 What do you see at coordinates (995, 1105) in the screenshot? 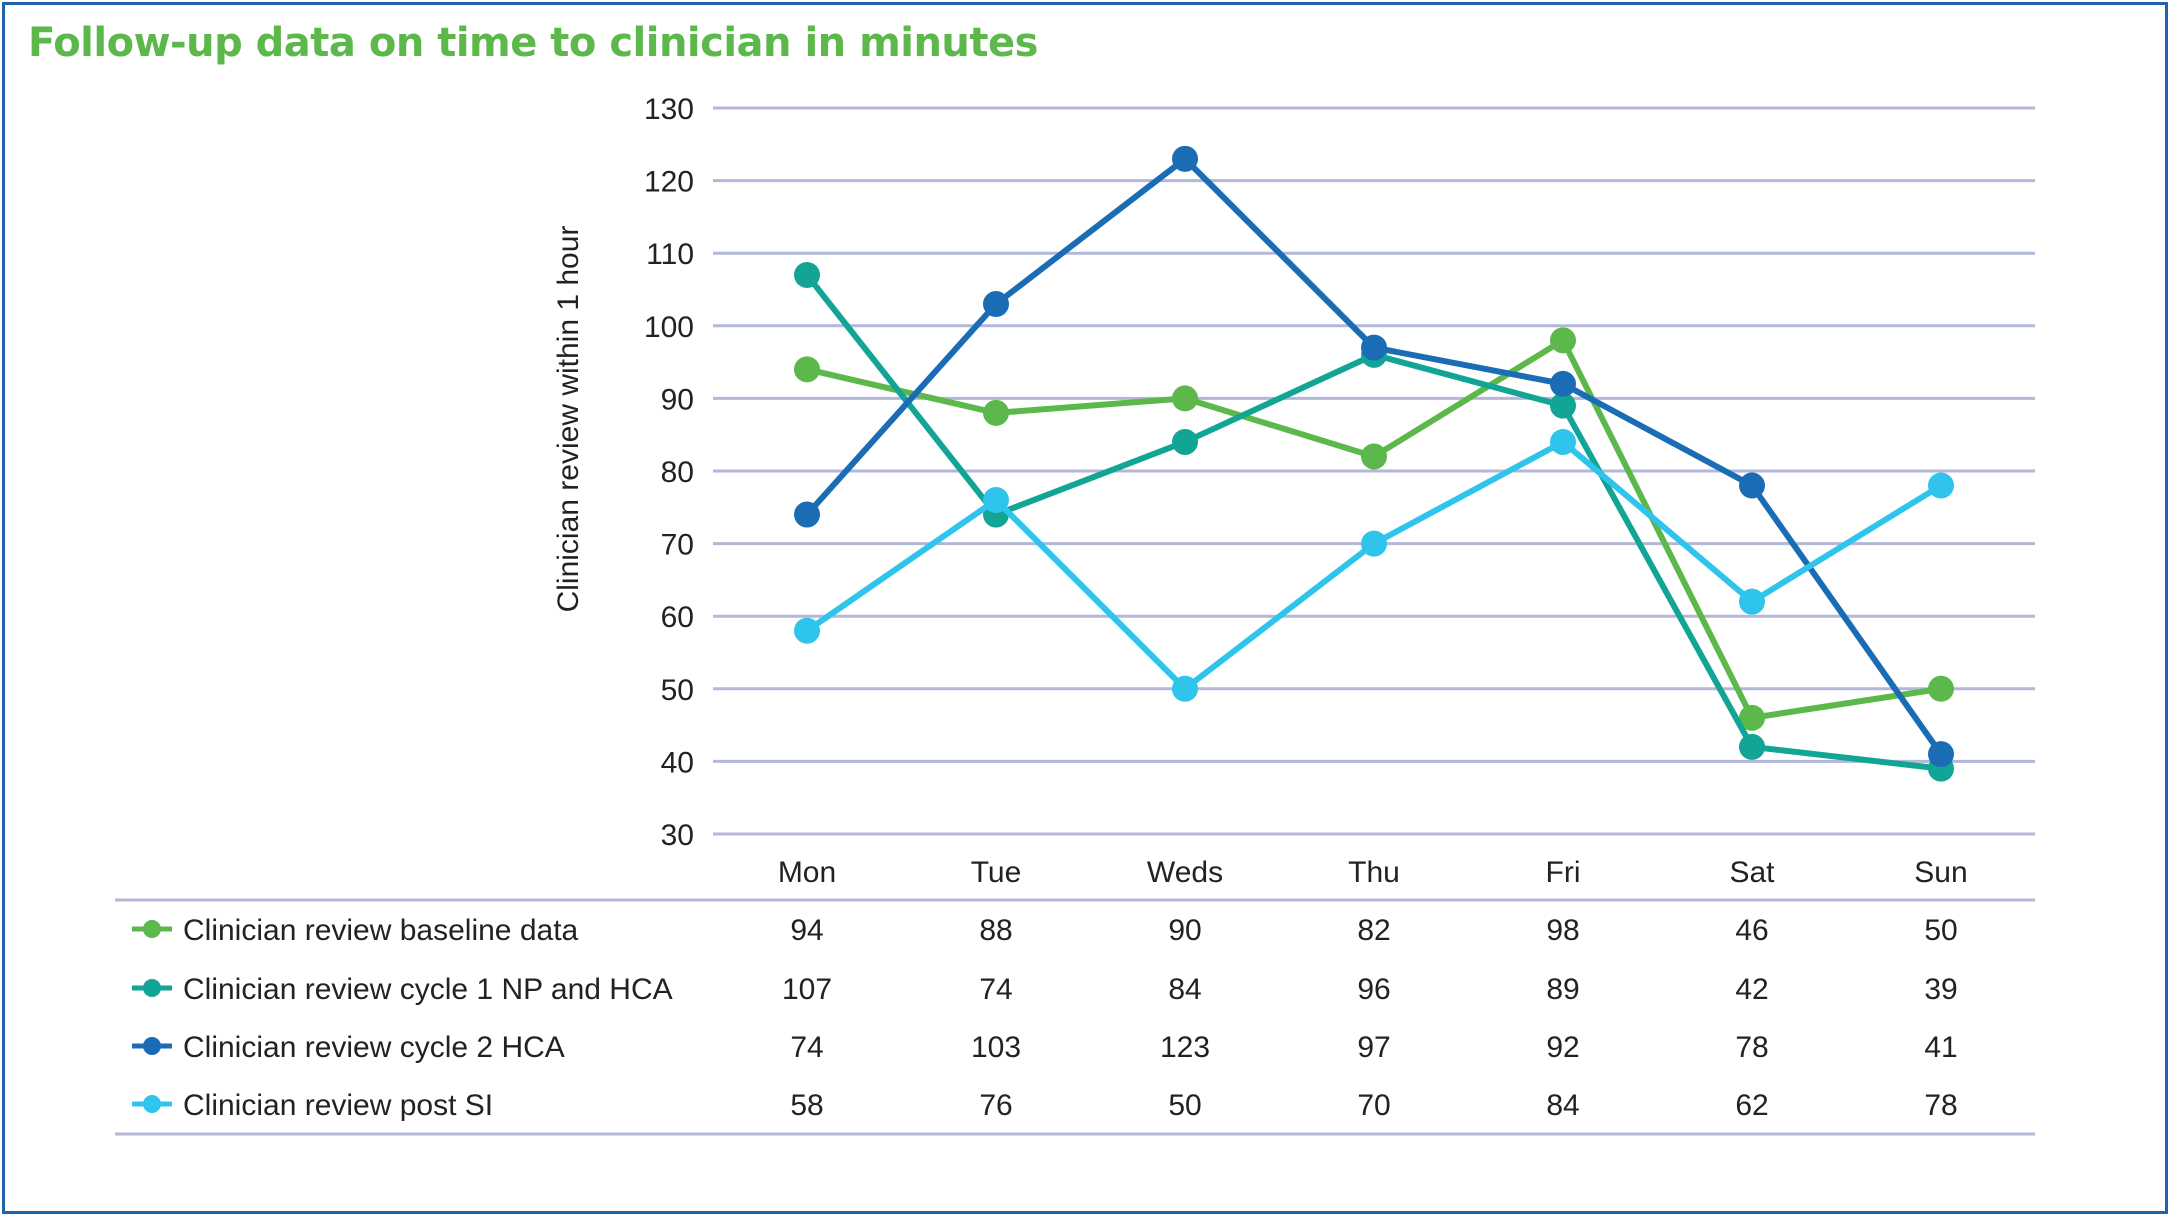
I see `table-cell-value: 76` at bounding box center [995, 1105].